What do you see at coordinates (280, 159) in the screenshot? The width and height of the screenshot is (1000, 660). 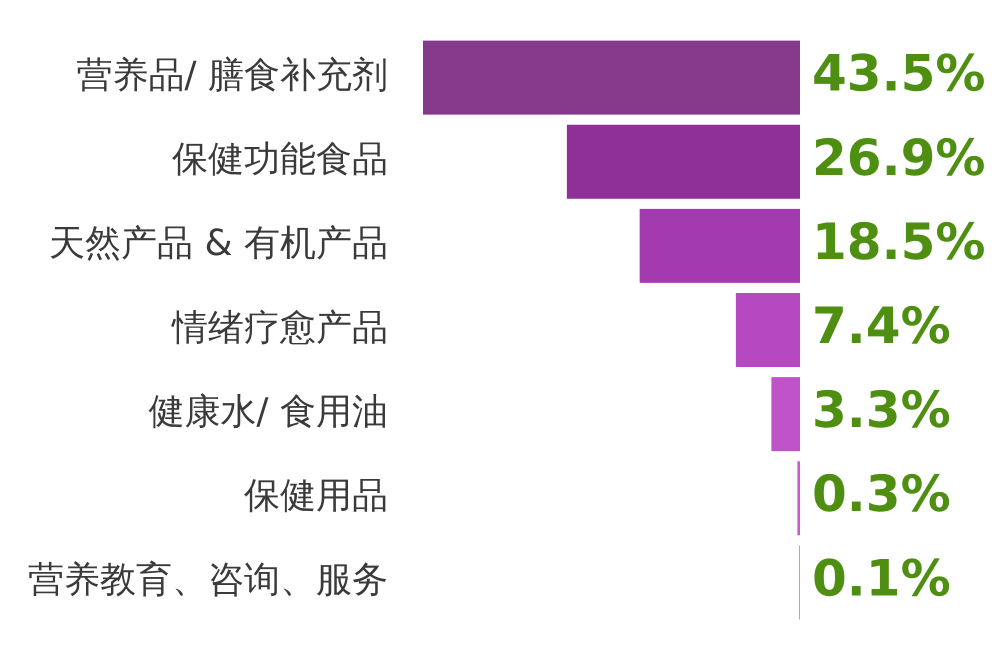 I see `y-tick-label: 保健功能食品` at bounding box center [280, 159].